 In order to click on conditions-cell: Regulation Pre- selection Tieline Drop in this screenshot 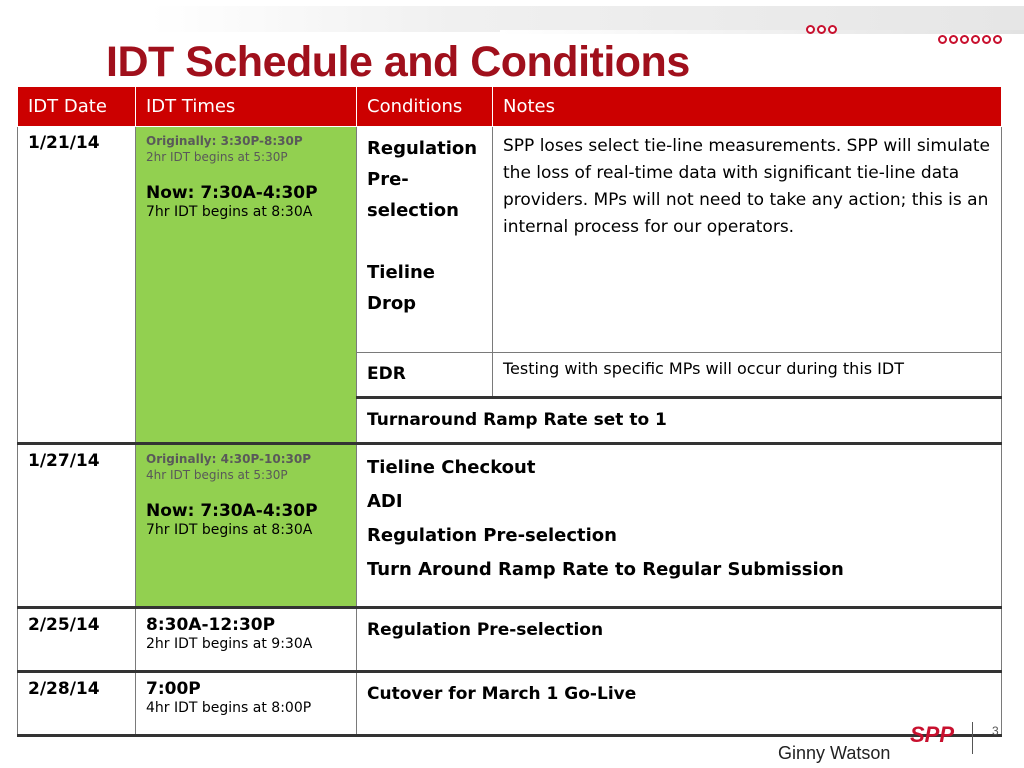, I will do `click(424, 239)`.